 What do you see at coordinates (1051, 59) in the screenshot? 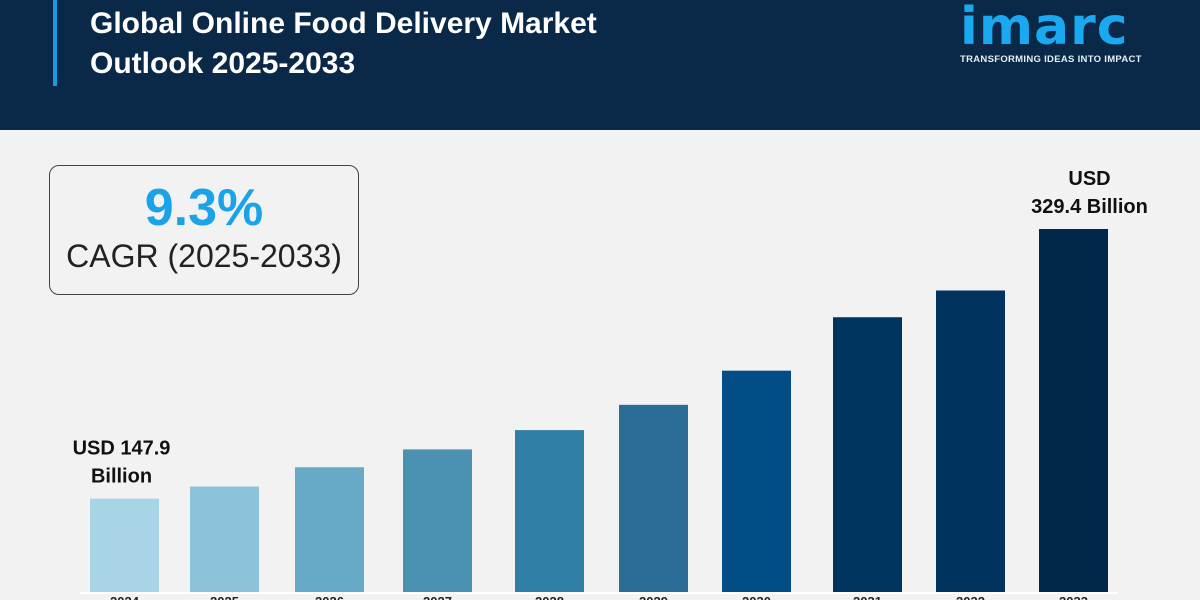
I see `logo-tagline: TRANSFORMING IDEAS INTO IMPACT` at bounding box center [1051, 59].